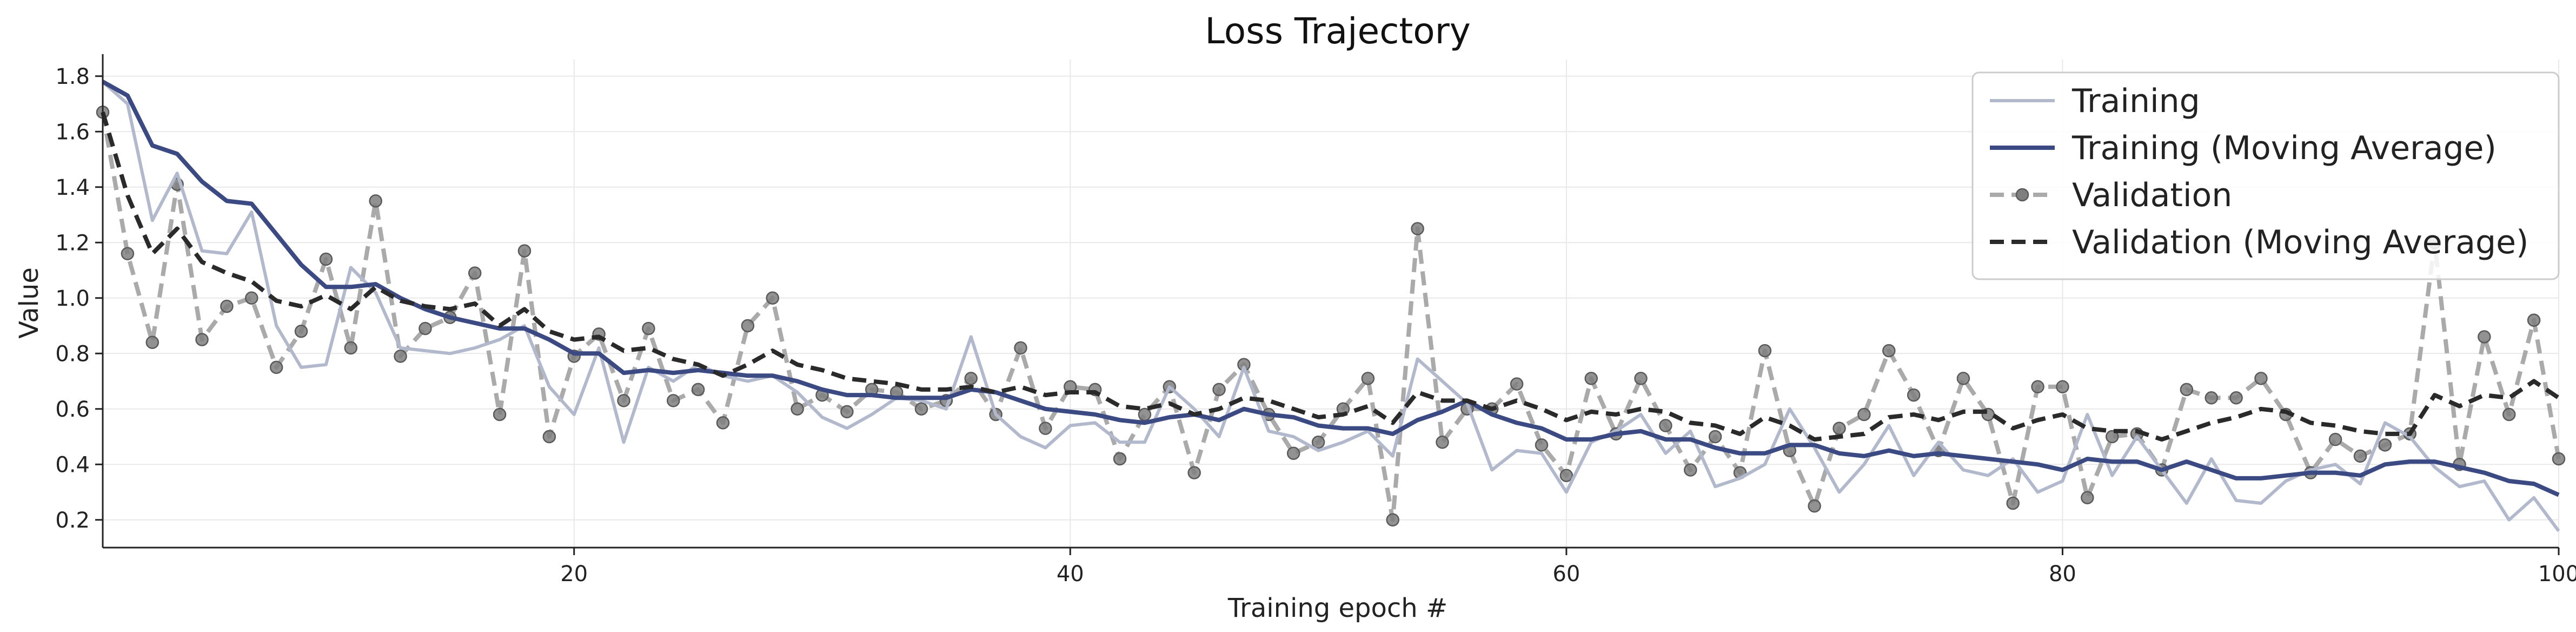 The width and height of the screenshot is (2576, 632). I want to click on chart-title: Loss Trajectory, so click(1338, 31).